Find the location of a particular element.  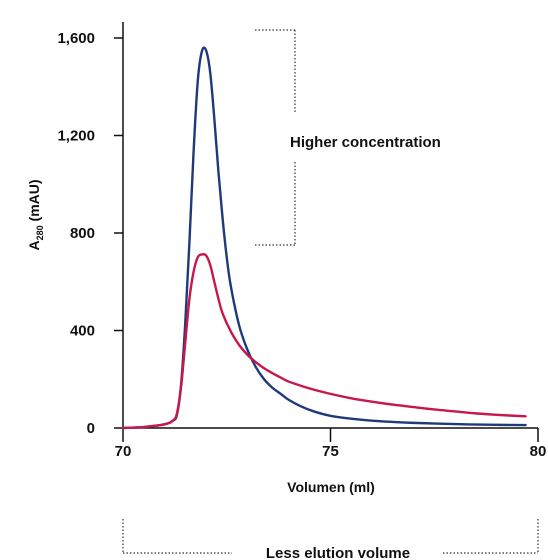

y-axis-title-unit: (mAU) is located at coordinates (34, 202).